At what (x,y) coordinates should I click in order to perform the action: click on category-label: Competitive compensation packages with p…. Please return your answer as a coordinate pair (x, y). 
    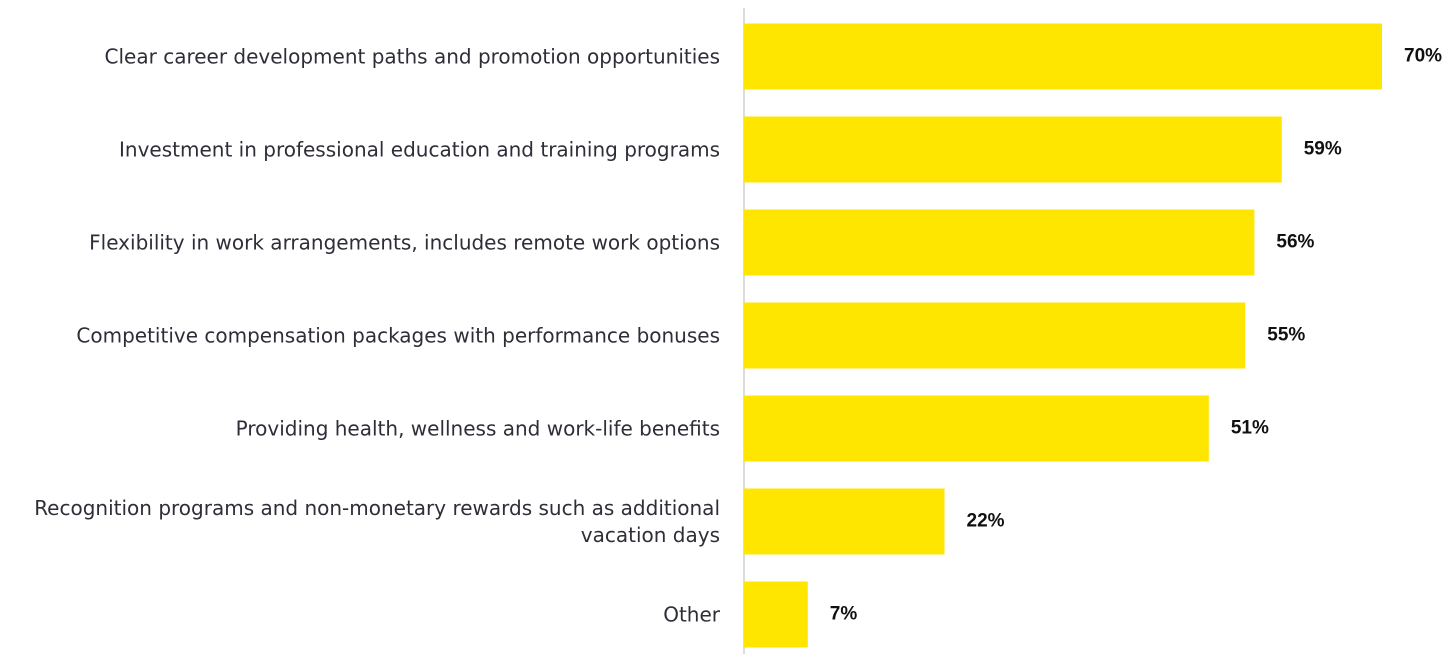
    Looking at the image, I should click on (398, 335).